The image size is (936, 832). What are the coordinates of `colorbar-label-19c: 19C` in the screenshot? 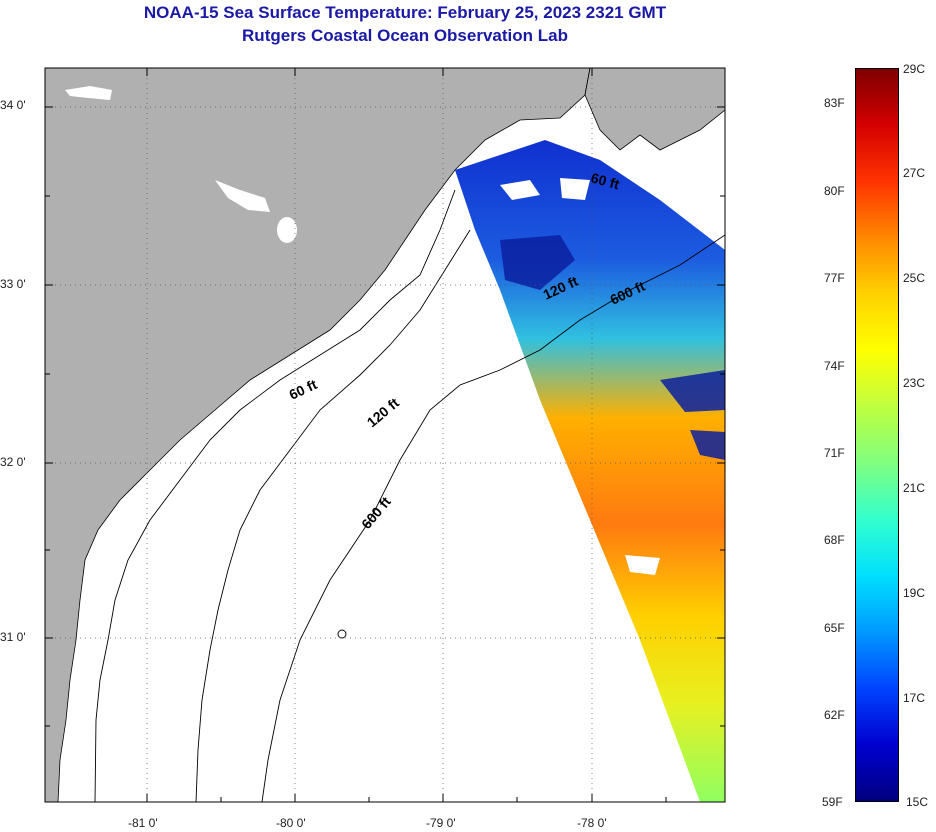 It's located at (914, 593).